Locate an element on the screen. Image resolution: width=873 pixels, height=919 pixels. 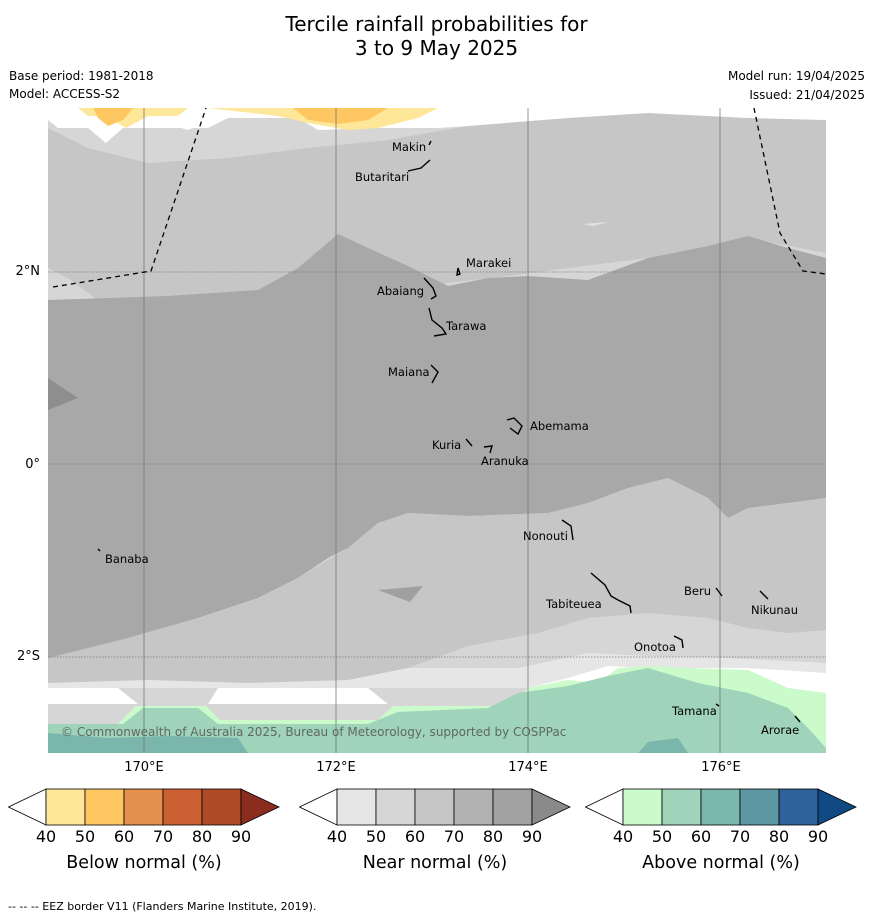
above-colorbar-tick-label: 40 is located at coordinates (623, 836).